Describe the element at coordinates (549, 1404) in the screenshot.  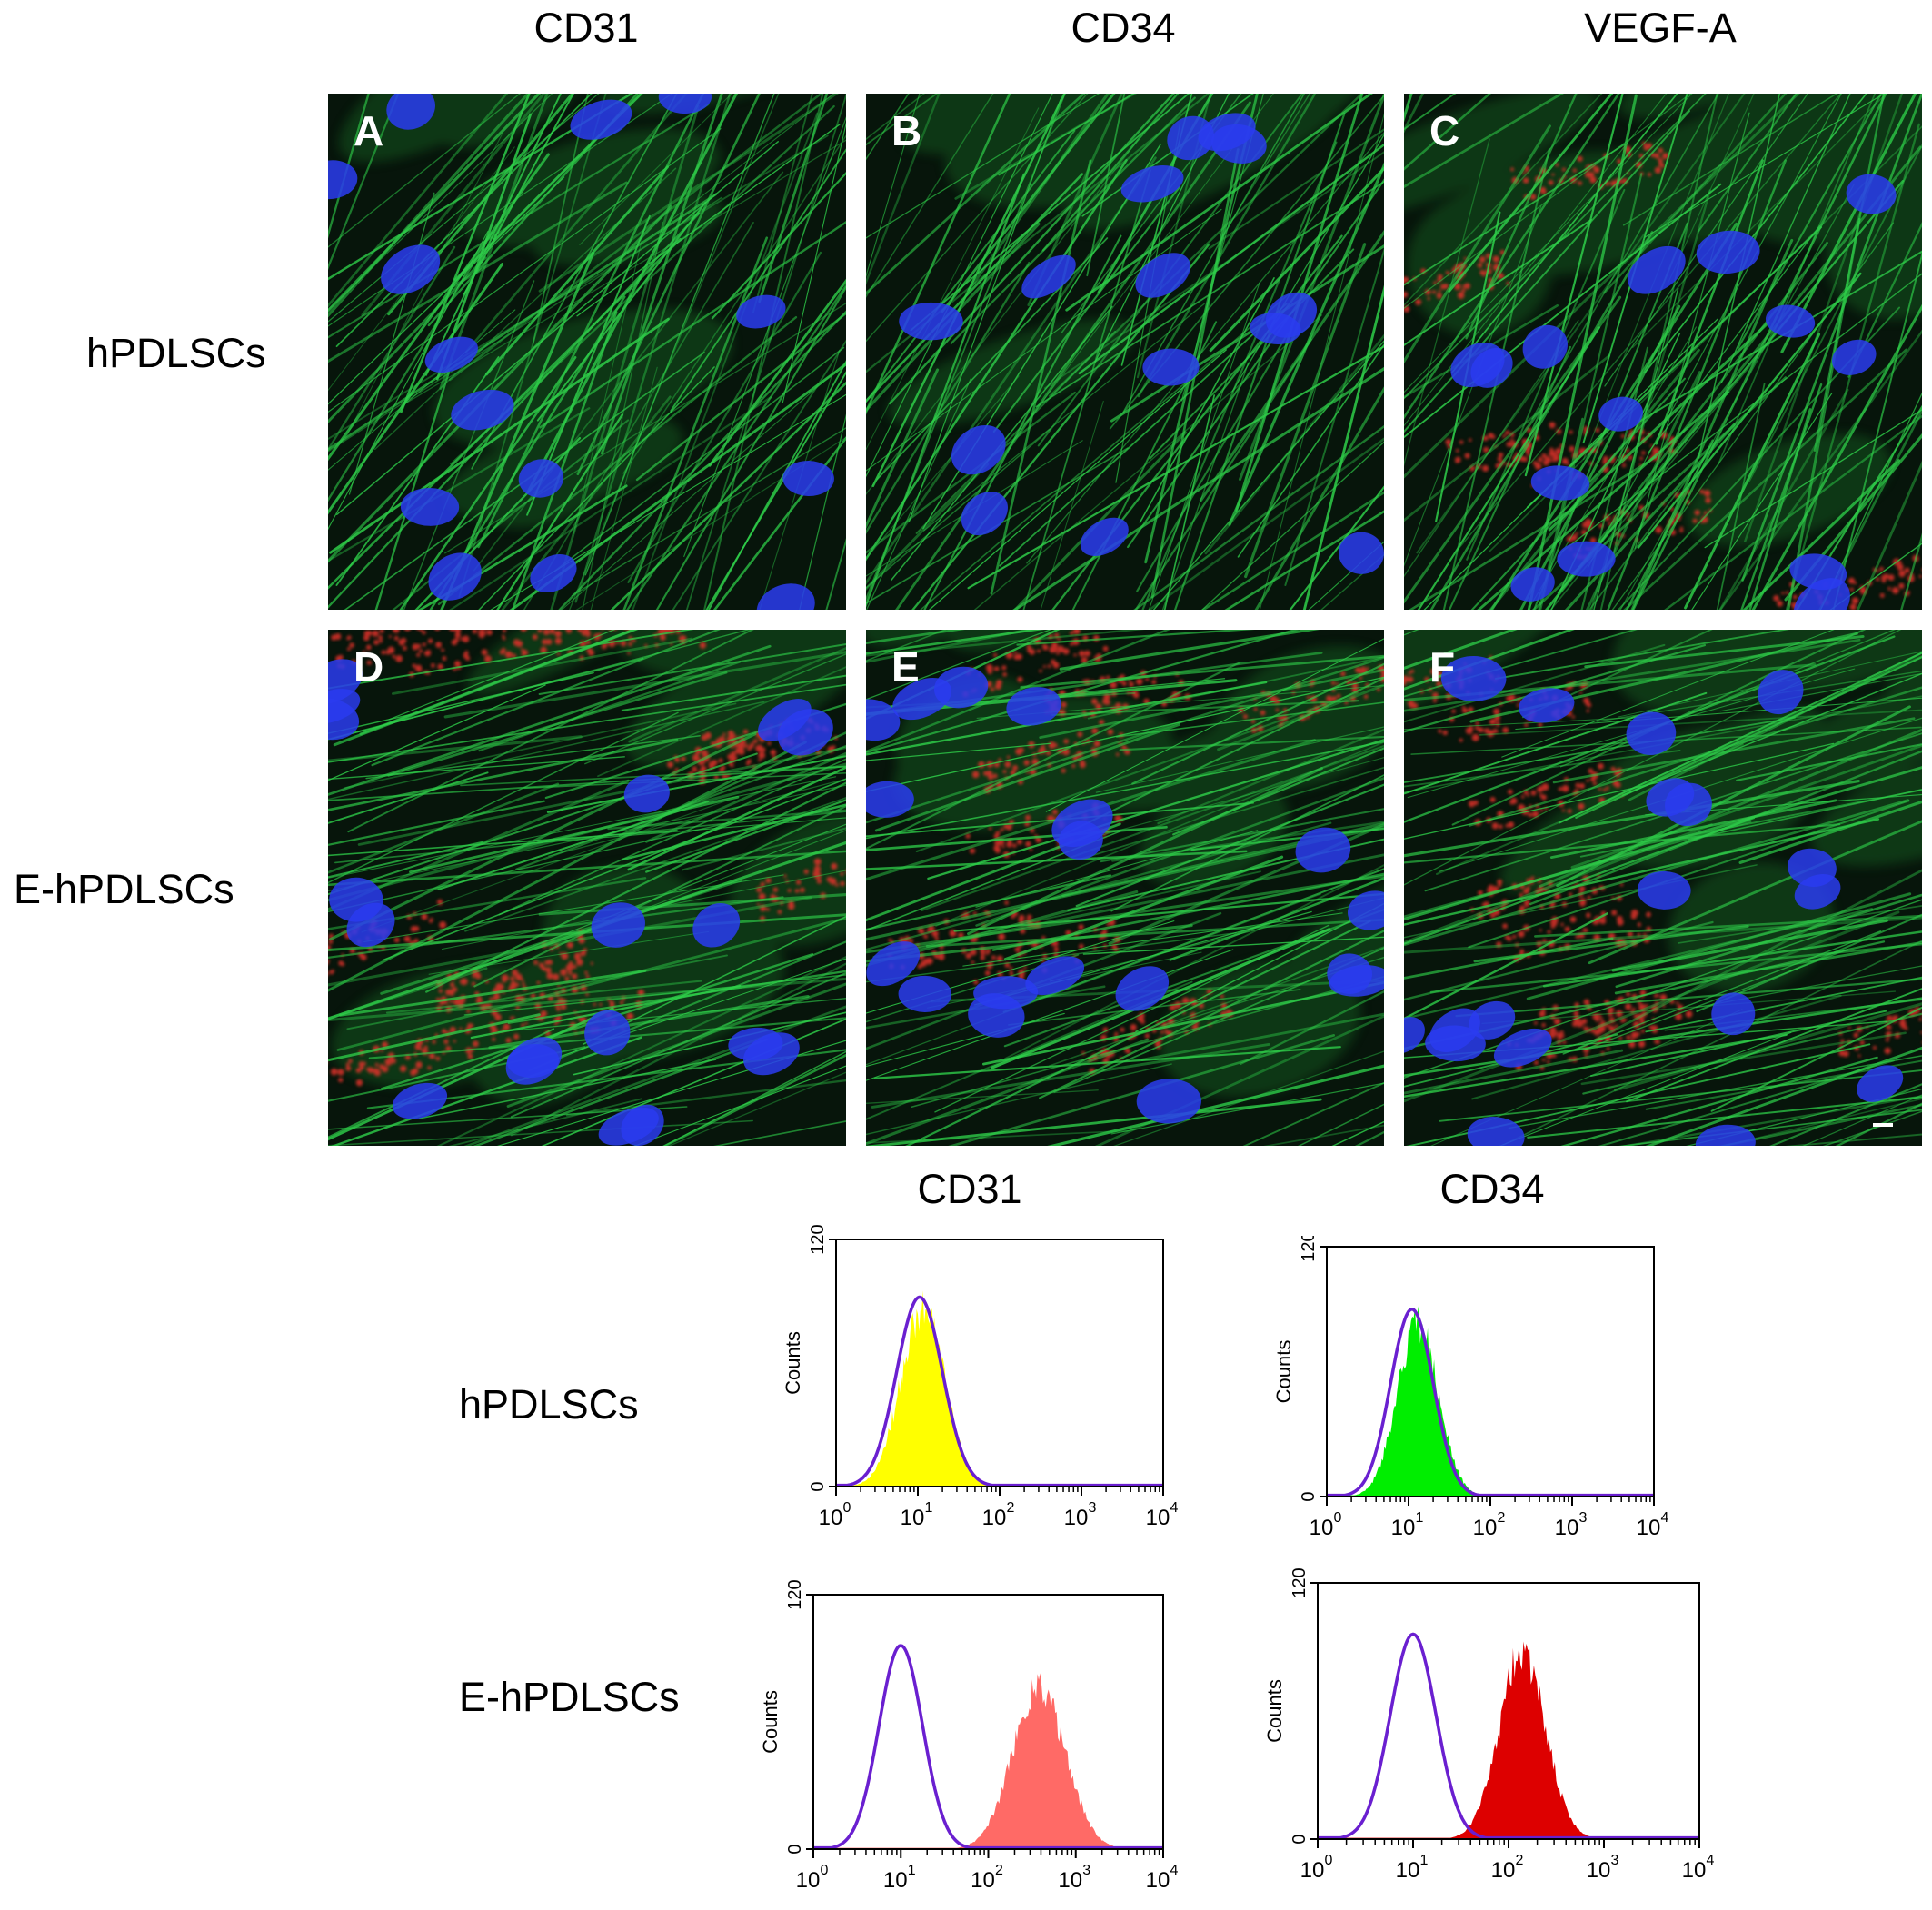
I see `flow-row-header-hpdlscs: hPDLSCs` at that location.